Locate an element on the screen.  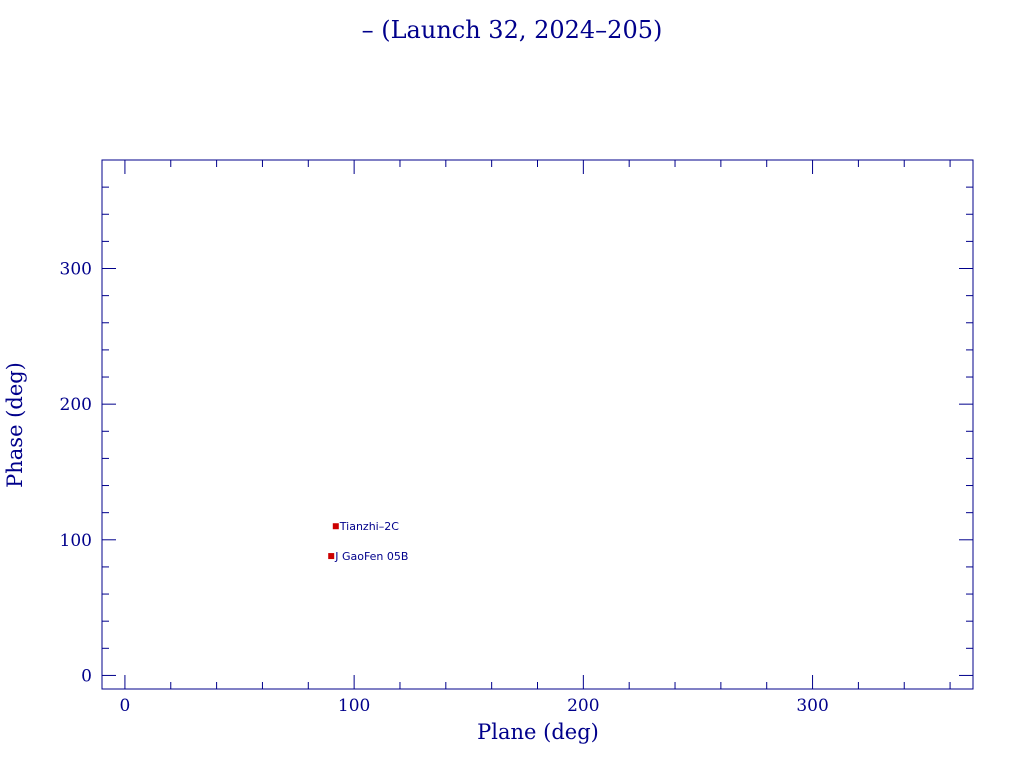
x-tick-label: 0 is located at coordinates (125, 706).